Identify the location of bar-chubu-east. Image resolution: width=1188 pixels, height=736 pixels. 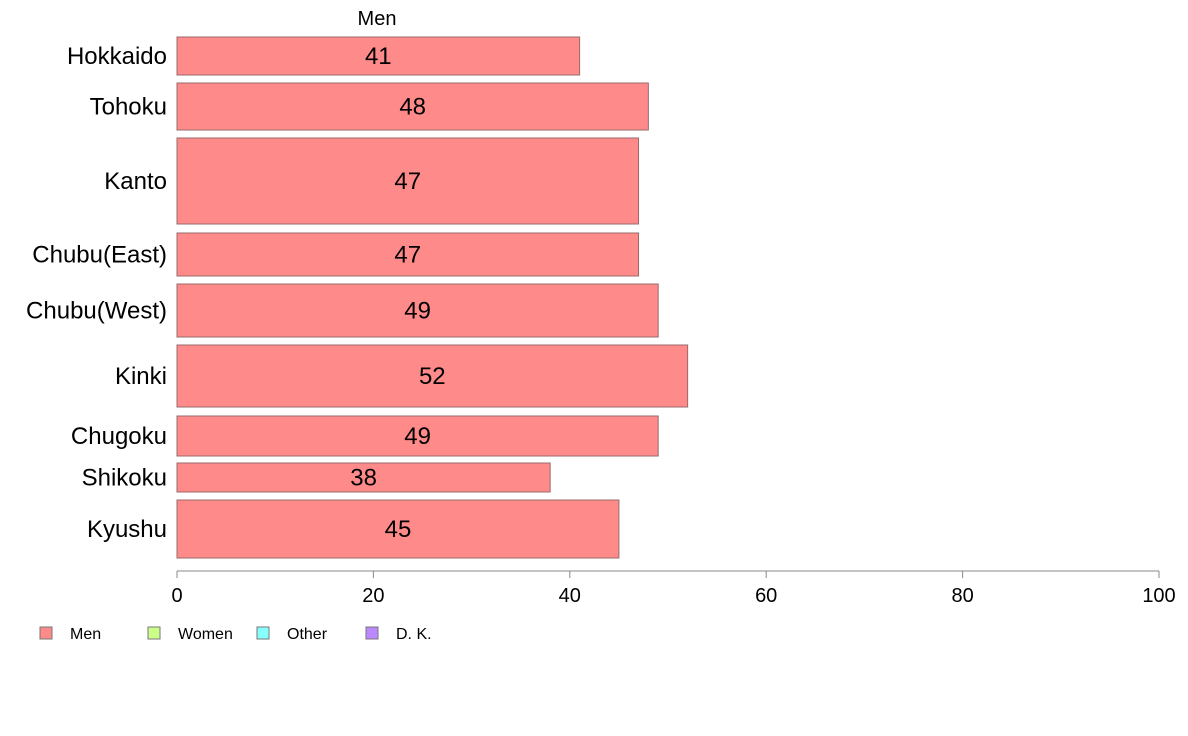
(408, 254).